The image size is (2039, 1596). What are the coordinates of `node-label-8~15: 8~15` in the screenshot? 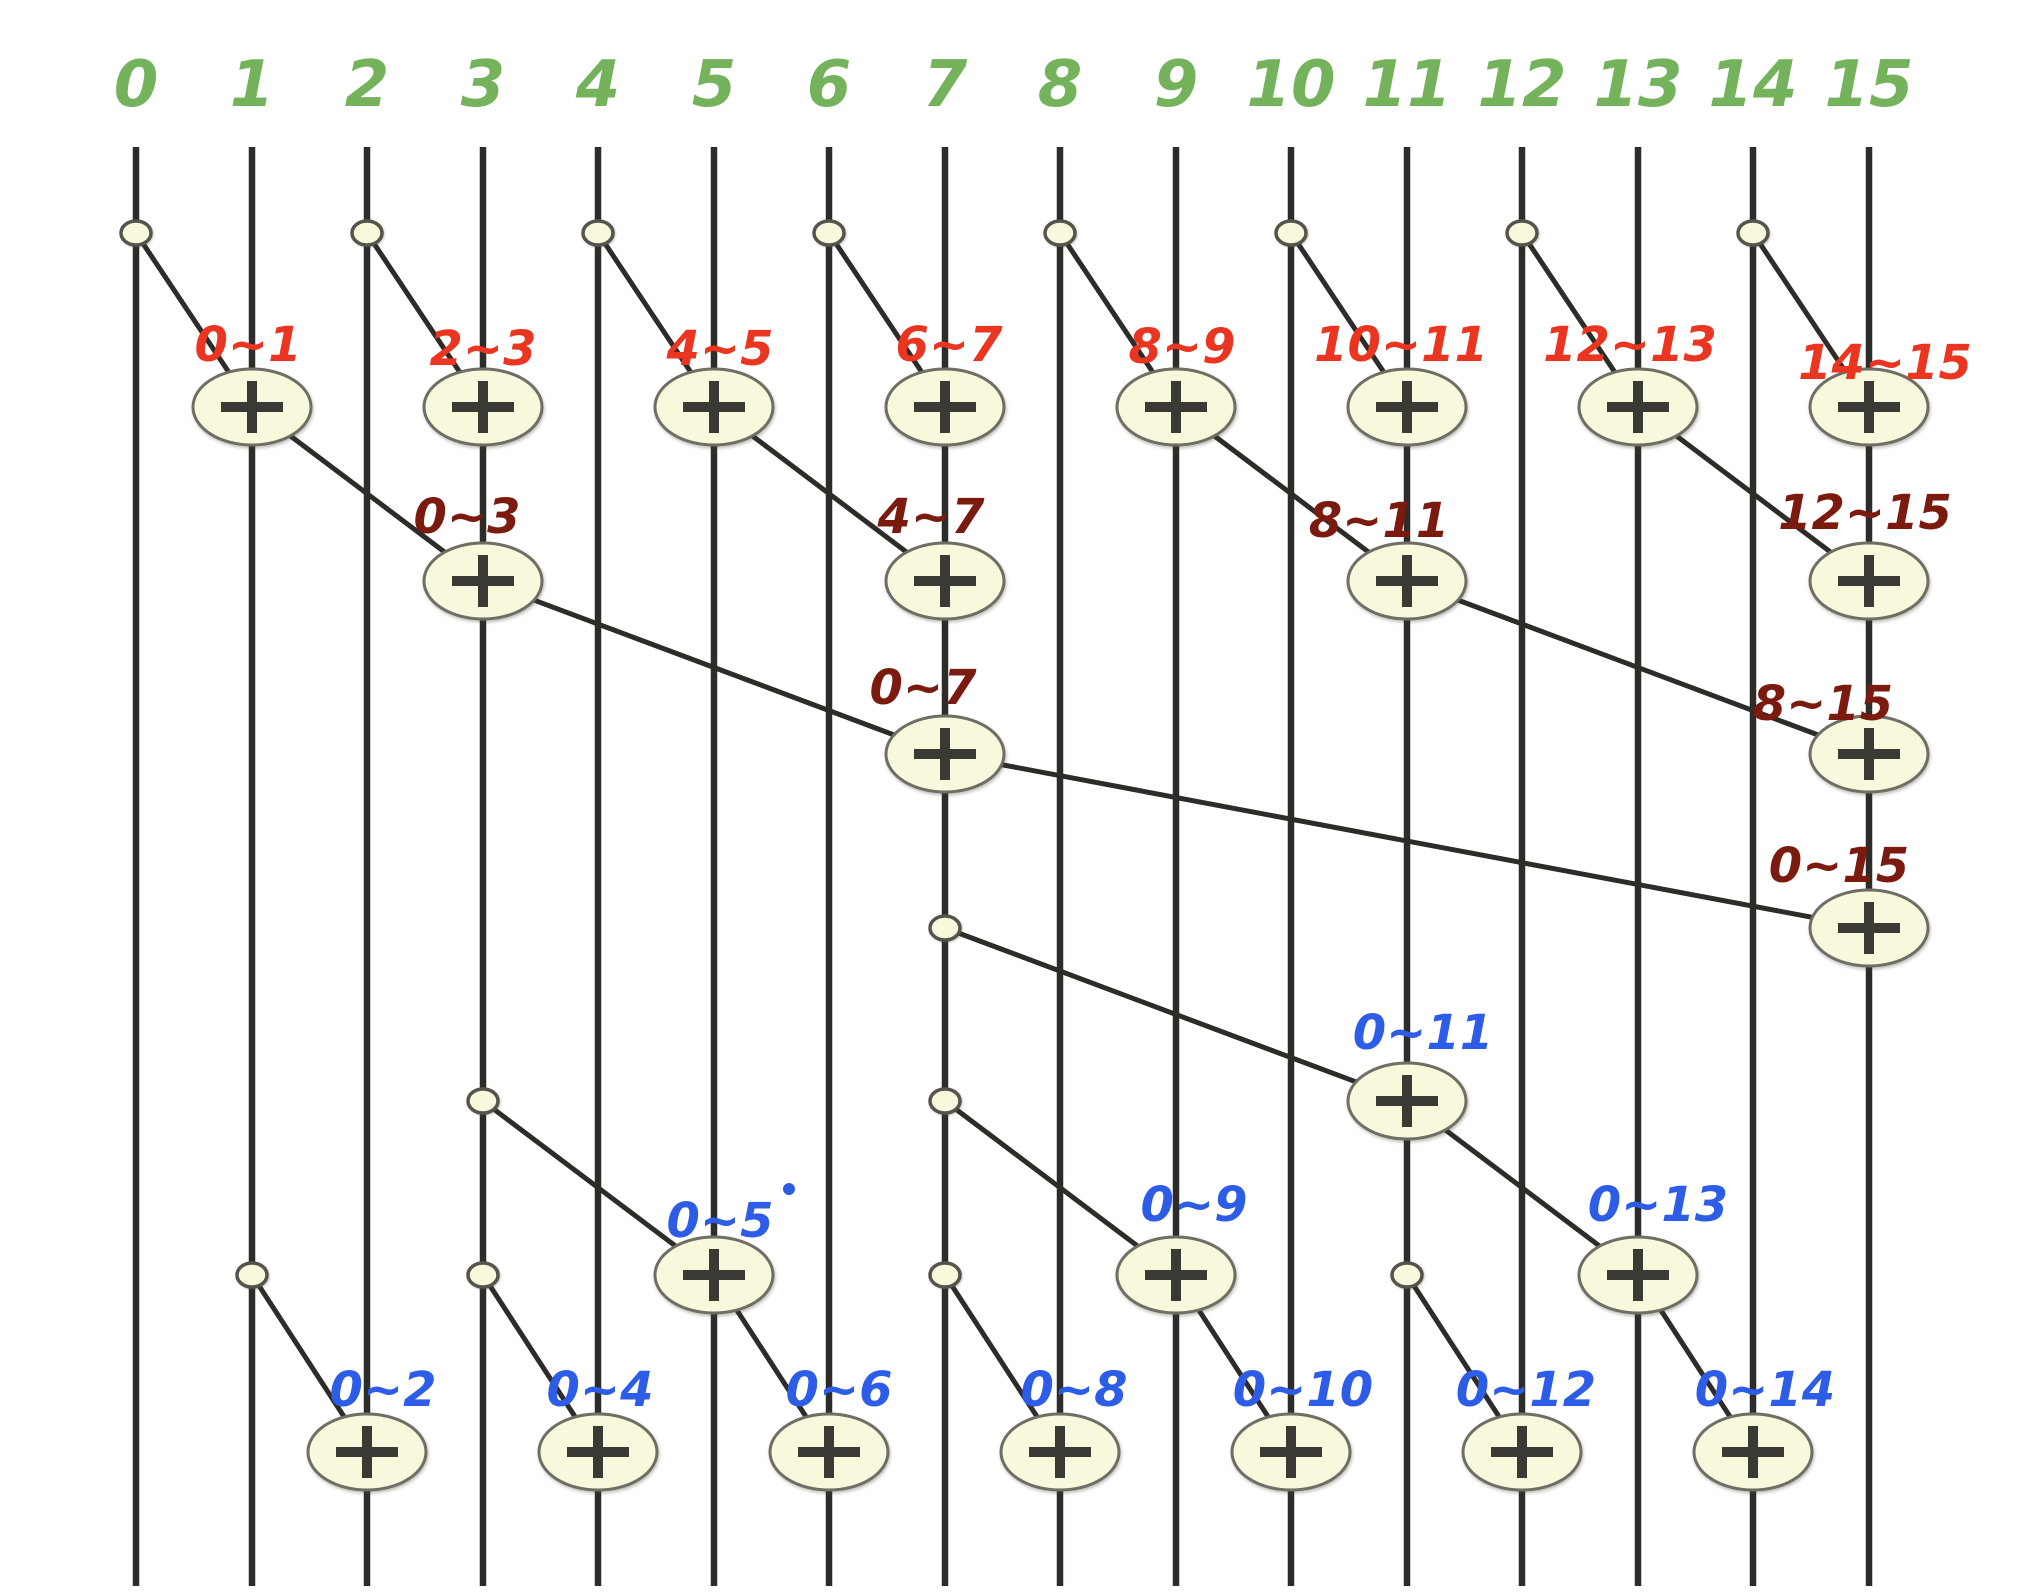 It's located at (1823, 704).